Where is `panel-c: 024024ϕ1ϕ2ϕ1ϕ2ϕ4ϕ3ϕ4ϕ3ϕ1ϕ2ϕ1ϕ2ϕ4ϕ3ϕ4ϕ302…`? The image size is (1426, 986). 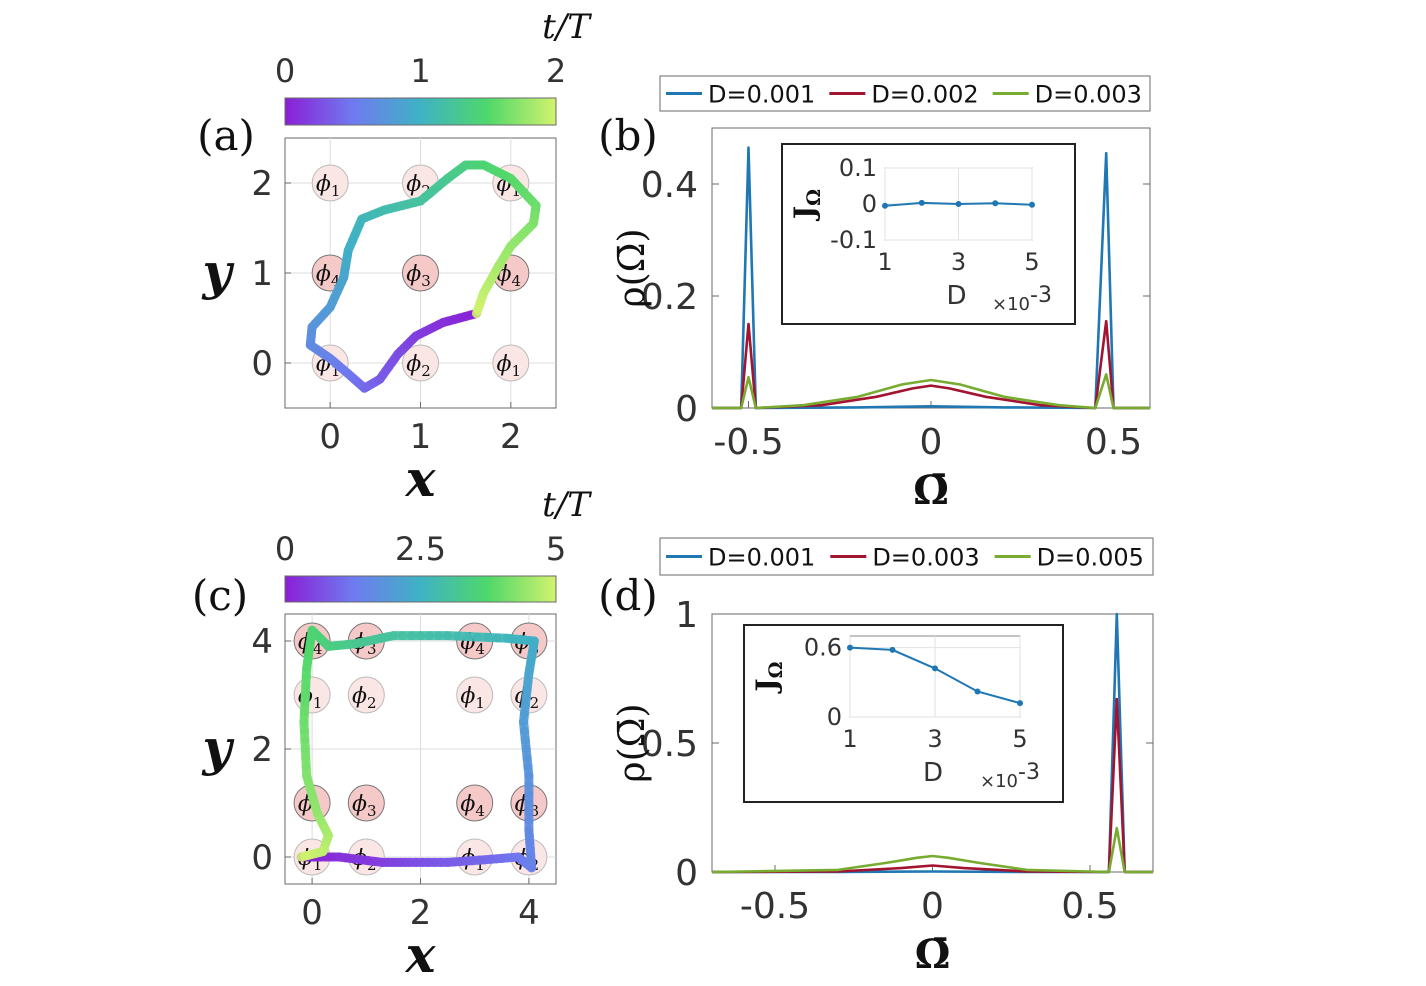
panel-c: 024024ϕ1ϕ2ϕ1ϕ2ϕ4ϕ3ϕ4ϕ3ϕ1ϕ2ϕ1ϕ2ϕ4ϕ3ϕ4ϕ302… is located at coordinates (392, 734).